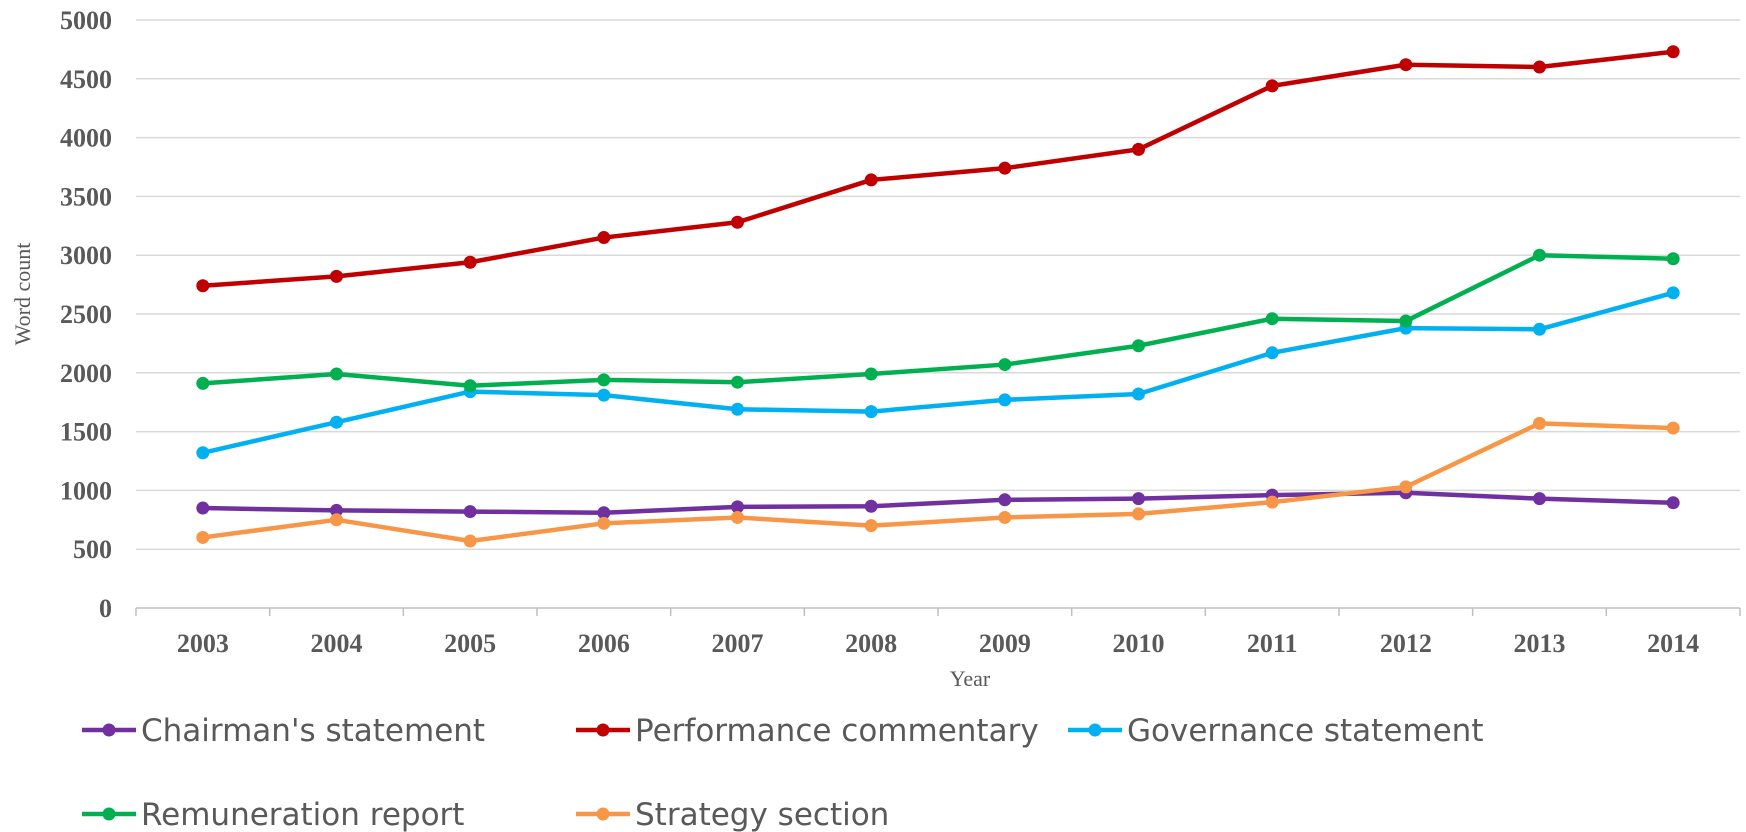  I want to click on x-tick-label: 2009, so click(1005, 643).